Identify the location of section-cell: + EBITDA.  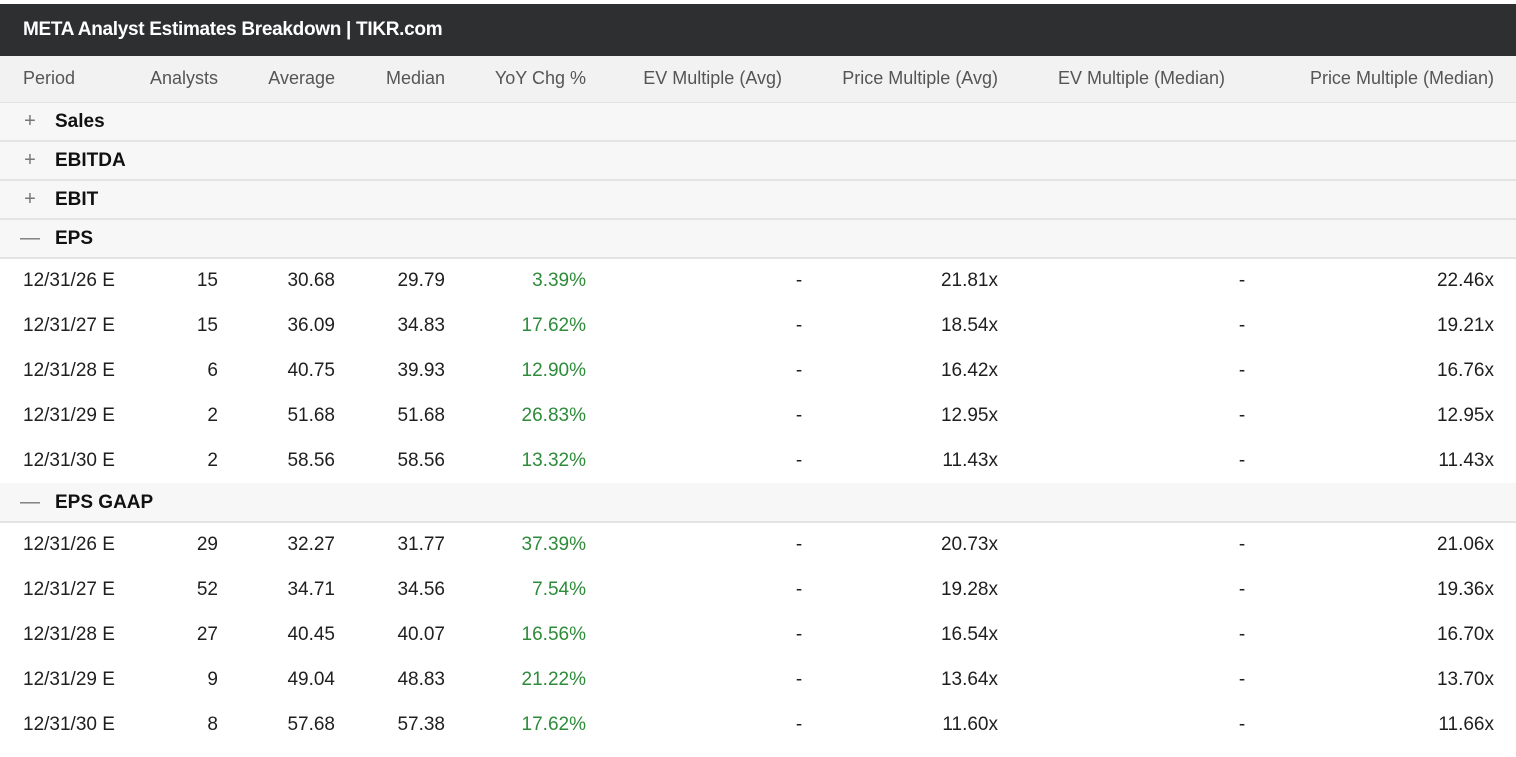
(758, 160).